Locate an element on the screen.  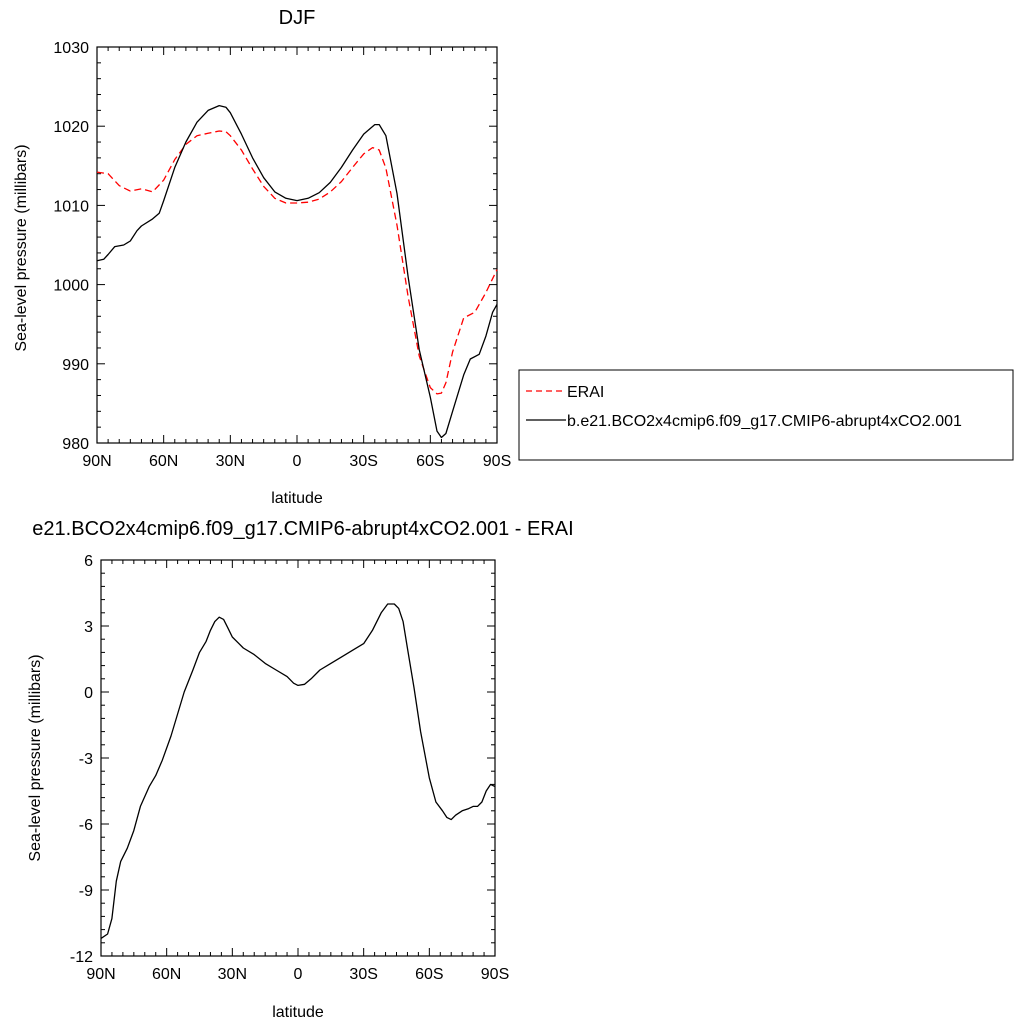
panel2-y-tick-label: 3 is located at coordinates (88, 627).